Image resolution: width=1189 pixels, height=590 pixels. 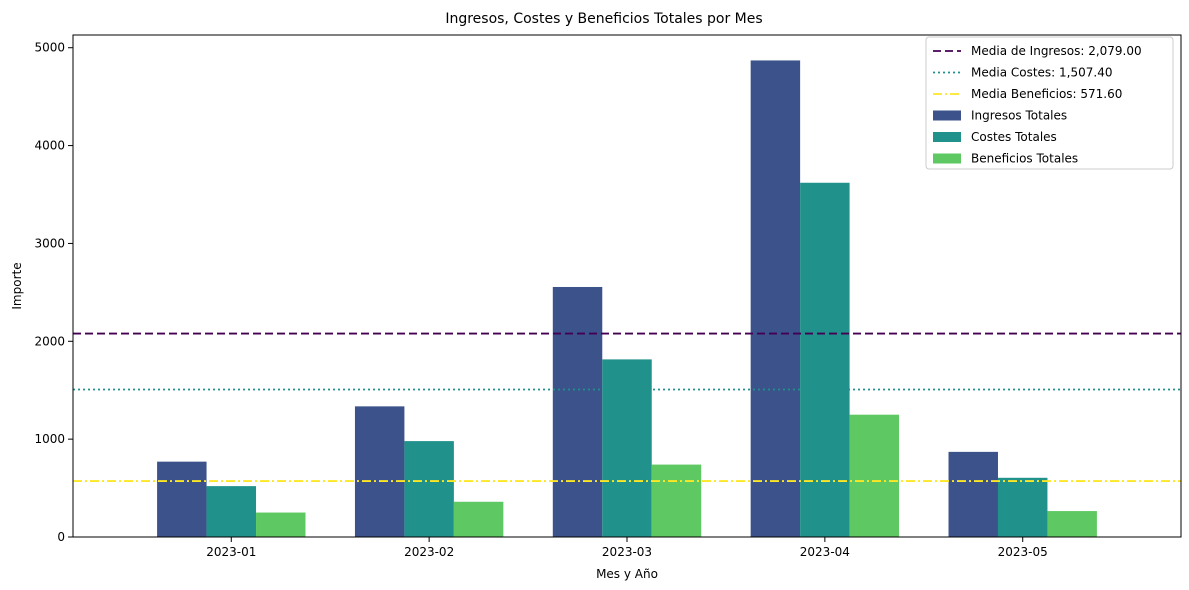 What do you see at coordinates (1014, 137) in the screenshot?
I see `legend-label: Costes Totales` at bounding box center [1014, 137].